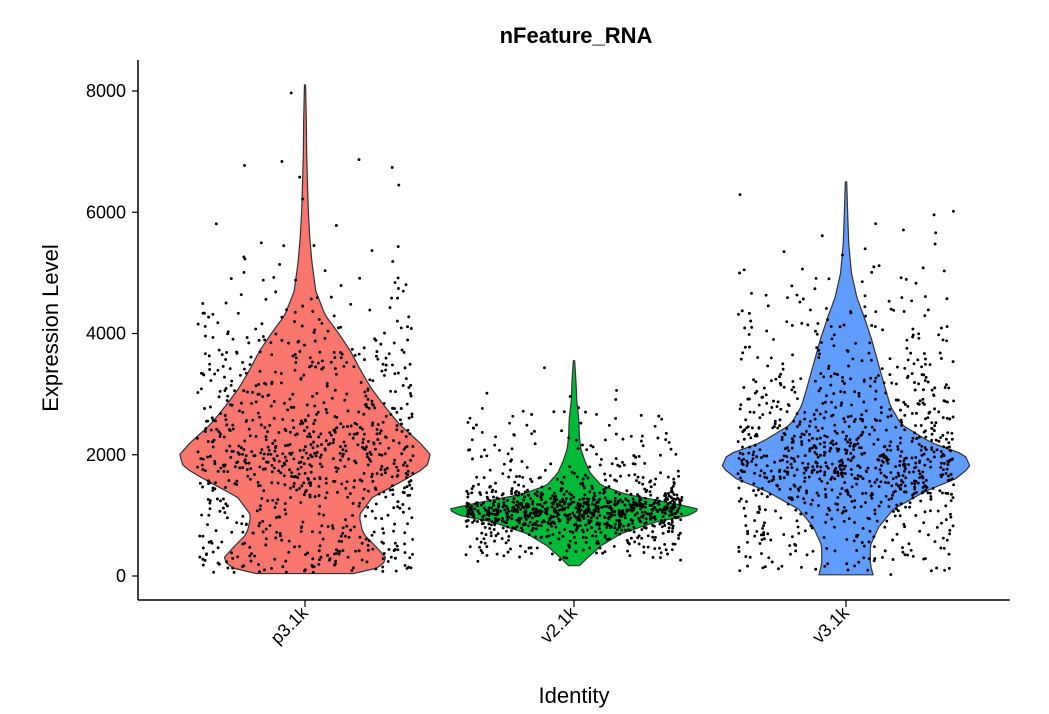 This screenshot has width=1049, height=714. Describe the element at coordinates (576, 35) in the screenshot. I see `chart-title: nFeature_RNA` at that location.